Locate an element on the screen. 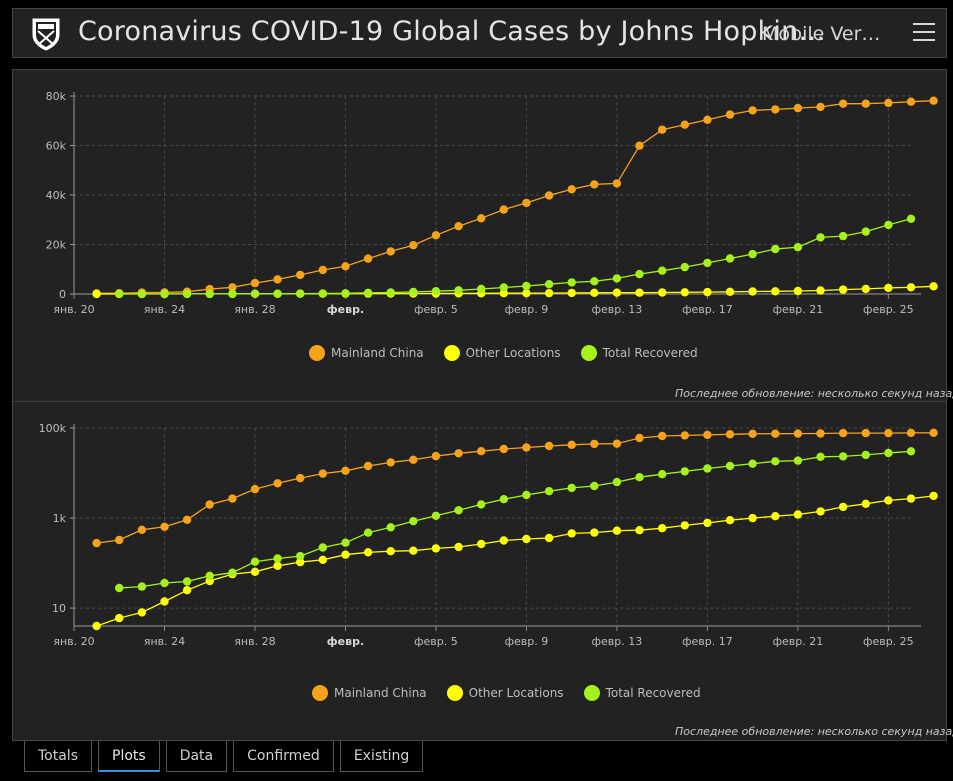 Image resolution: width=953 pixels, height=781 pixels. legend-item-total-recovered: Total Recovered is located at coordinates (639, 353).